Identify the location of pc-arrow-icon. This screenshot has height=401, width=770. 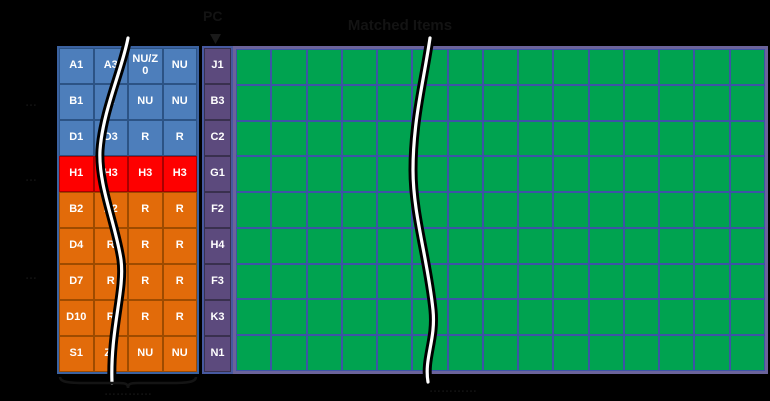
(215, 39).